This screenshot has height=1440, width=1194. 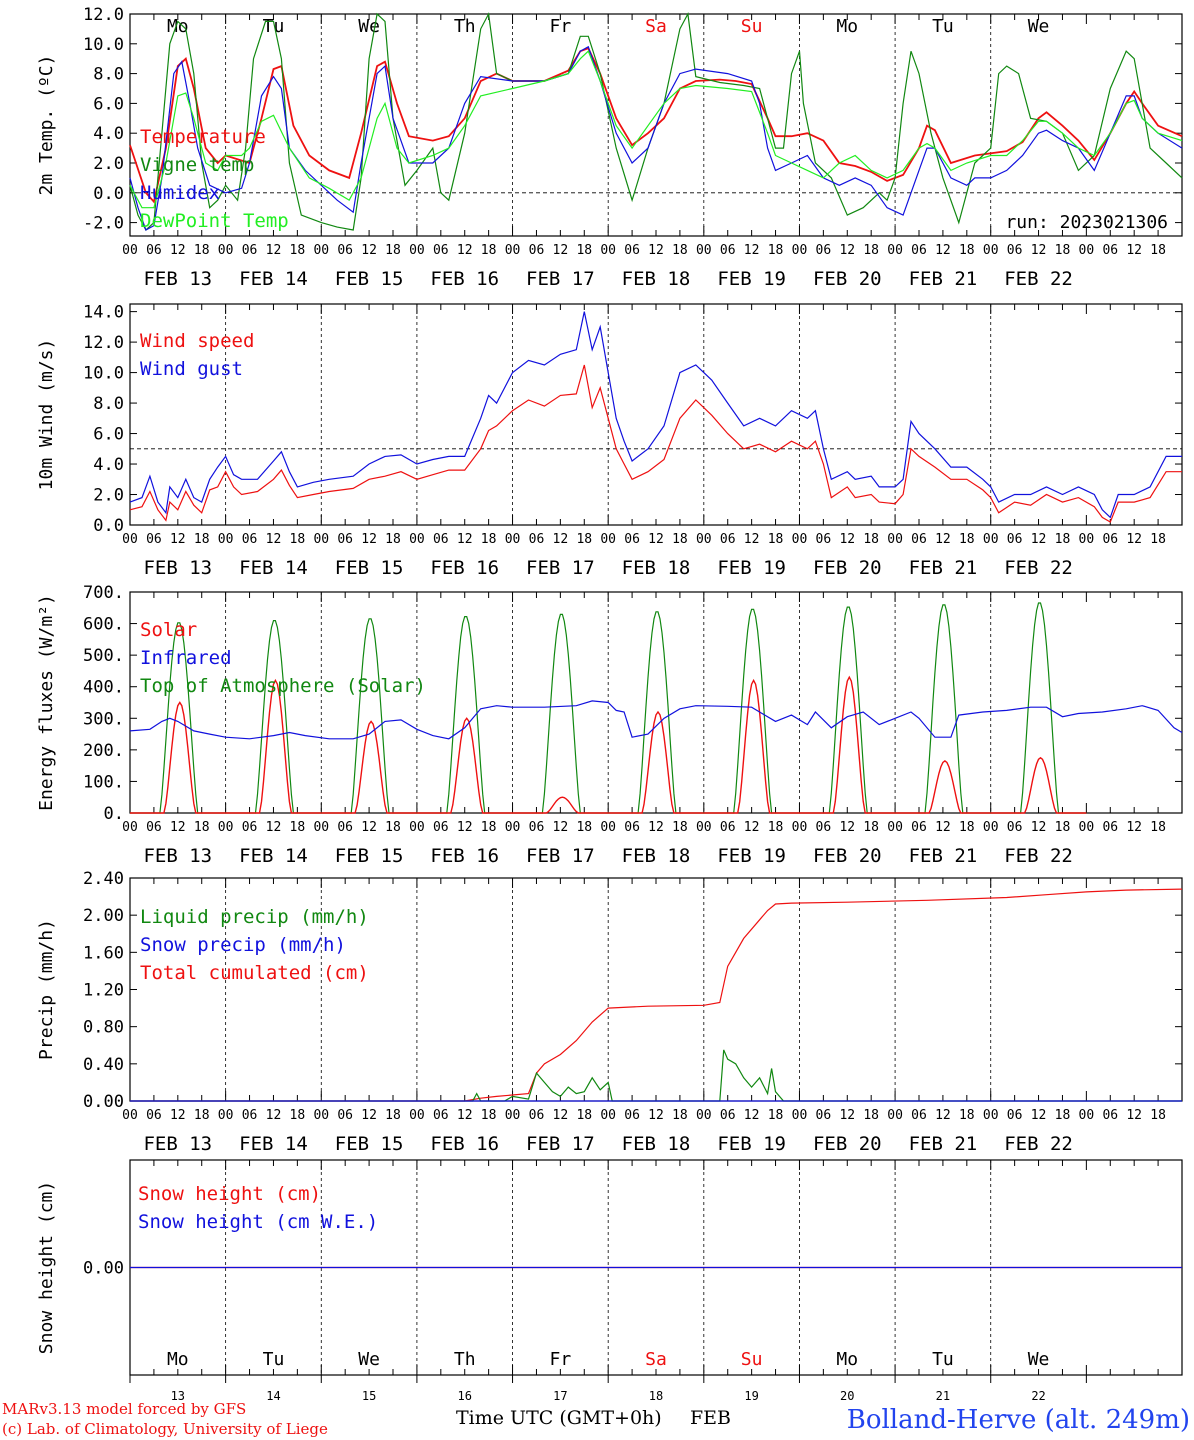 I want to click on y-tick-label: 0.00, so click(x=103, y=1269).